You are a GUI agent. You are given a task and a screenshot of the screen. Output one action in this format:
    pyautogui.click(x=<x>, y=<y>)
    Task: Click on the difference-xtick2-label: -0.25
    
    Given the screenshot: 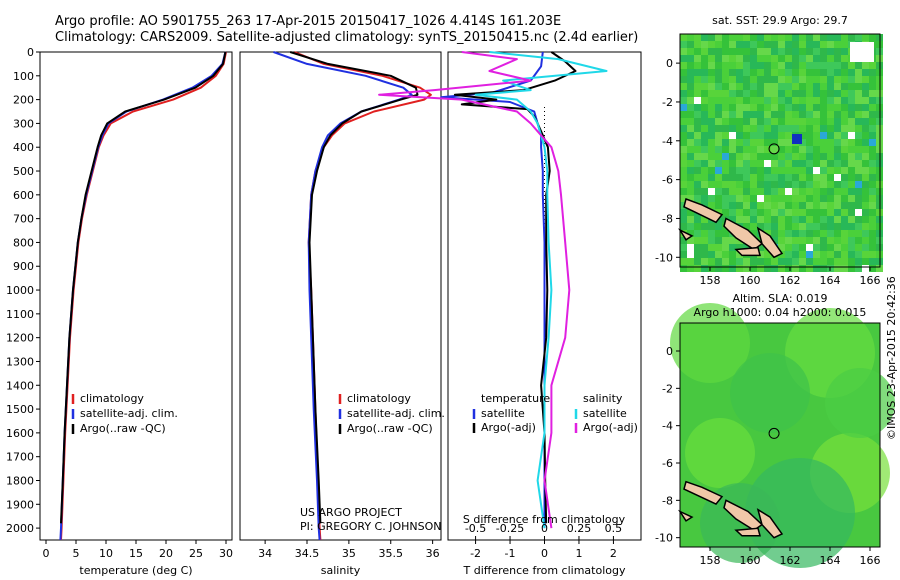 What is the action you would take?
    pyautogui.click(x=510, y=528)
    